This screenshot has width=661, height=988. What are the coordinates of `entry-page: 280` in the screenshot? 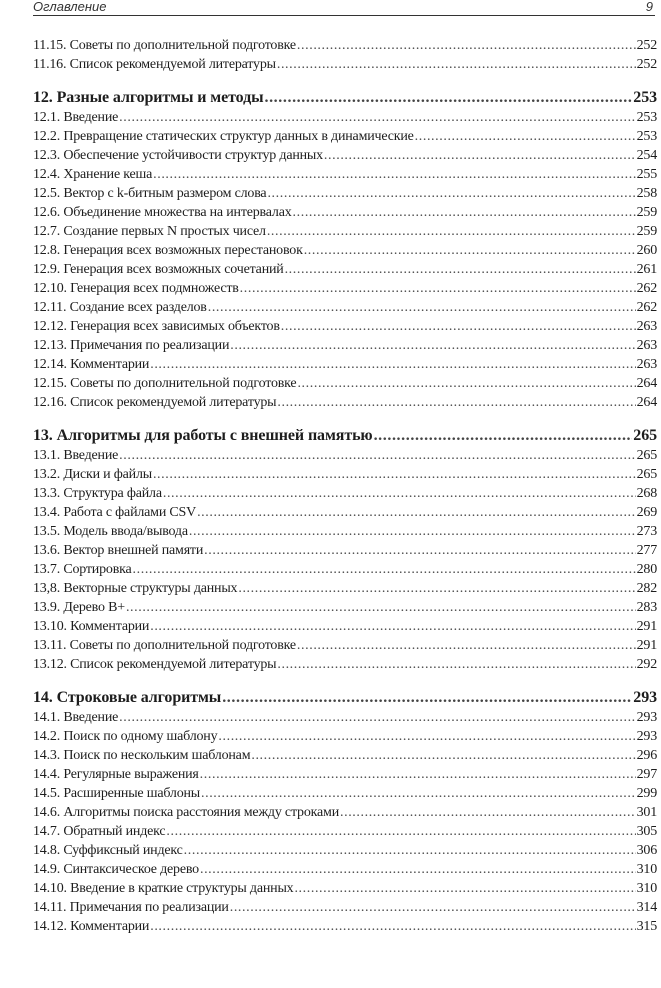 It's located at (647, 569).